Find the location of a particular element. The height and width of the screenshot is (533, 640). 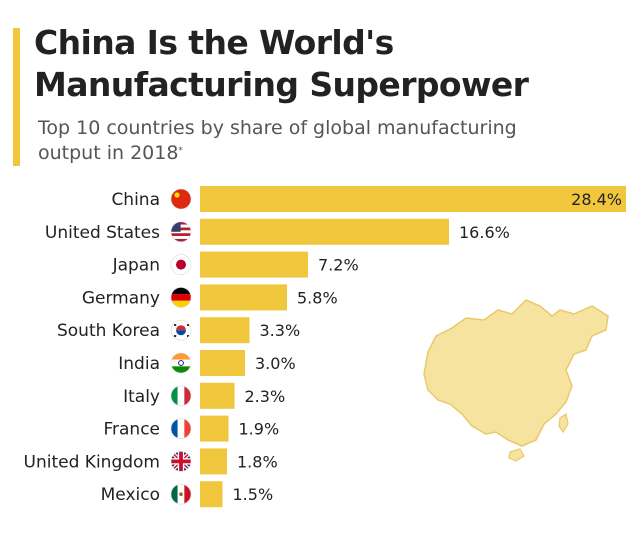

value-label-italy: 2.3% is located at coordinates (265, 396).